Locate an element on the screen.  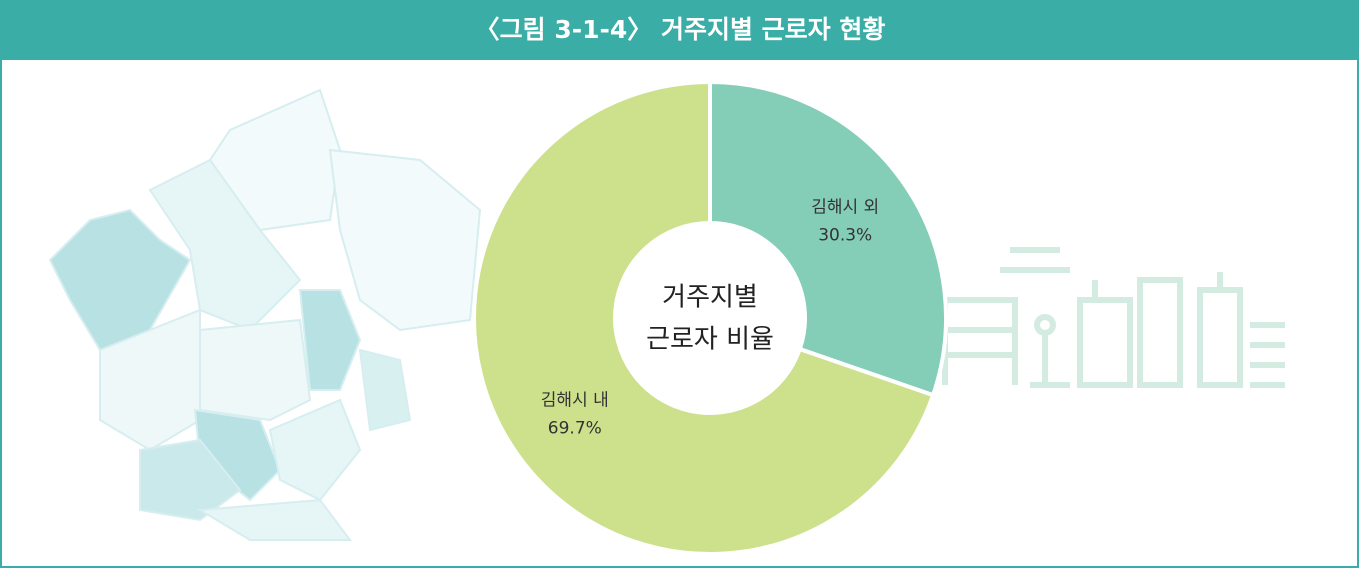
donut-slice is located at coordinates (828, 238).